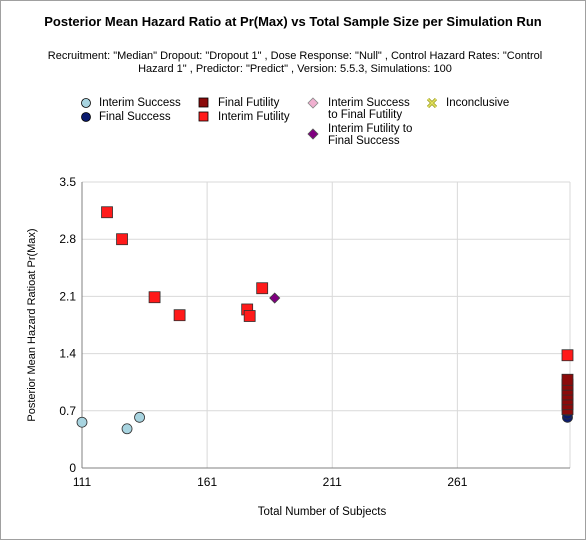 This screenshot has height=540, width=586. Describe the element at coordinates (478, 103) in the screenshot. I see `legend-label-inconclusive: Inconclusive` at that location.